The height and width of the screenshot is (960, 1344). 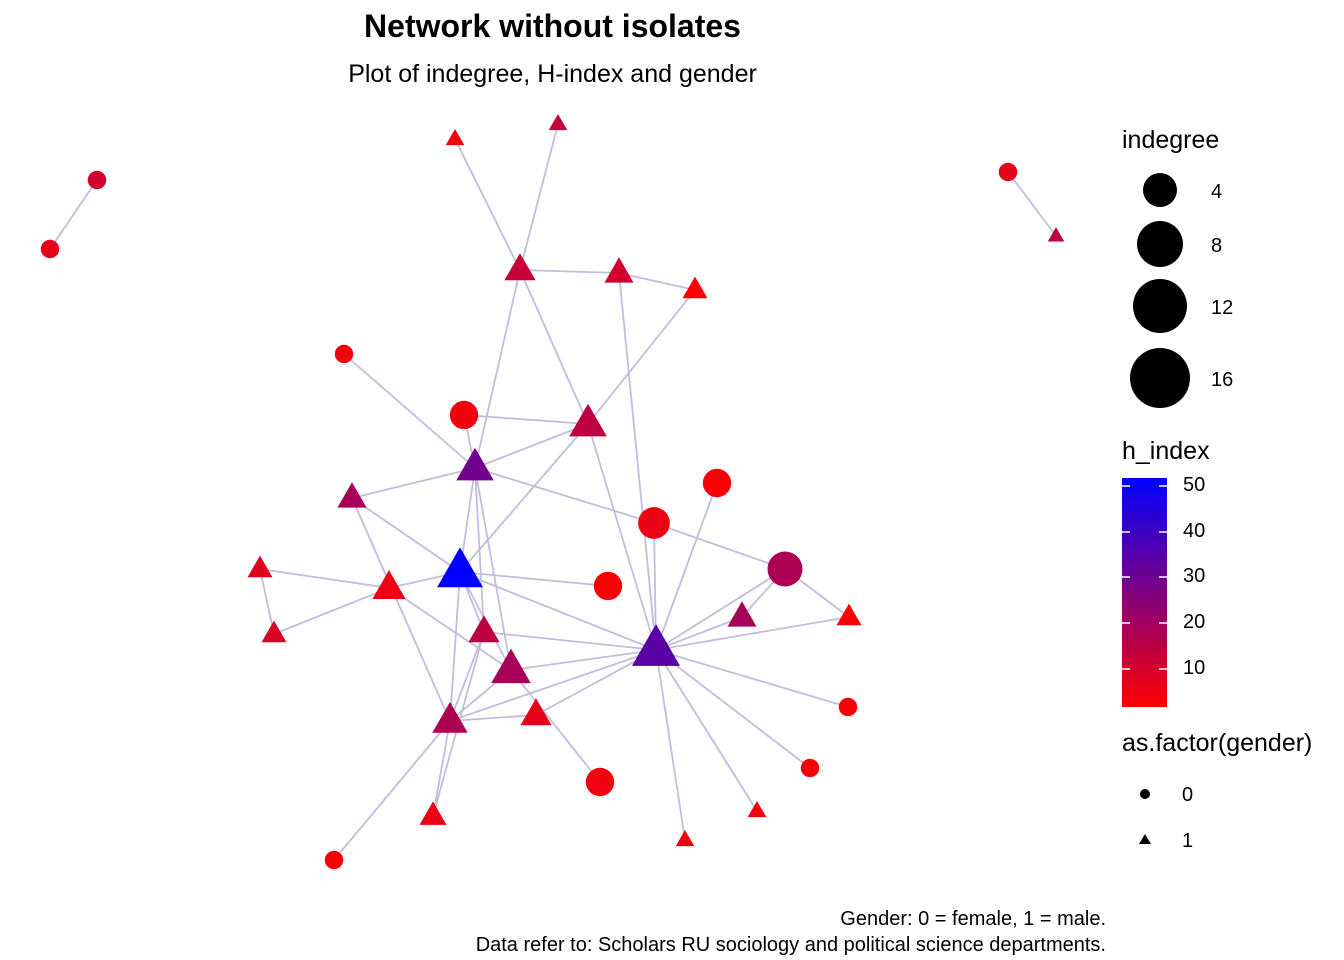 What do you see at coordinates (1217, 192) in the screenshot?
I see `legend-size-label-4: 4` at bounding box center [1217, 192].